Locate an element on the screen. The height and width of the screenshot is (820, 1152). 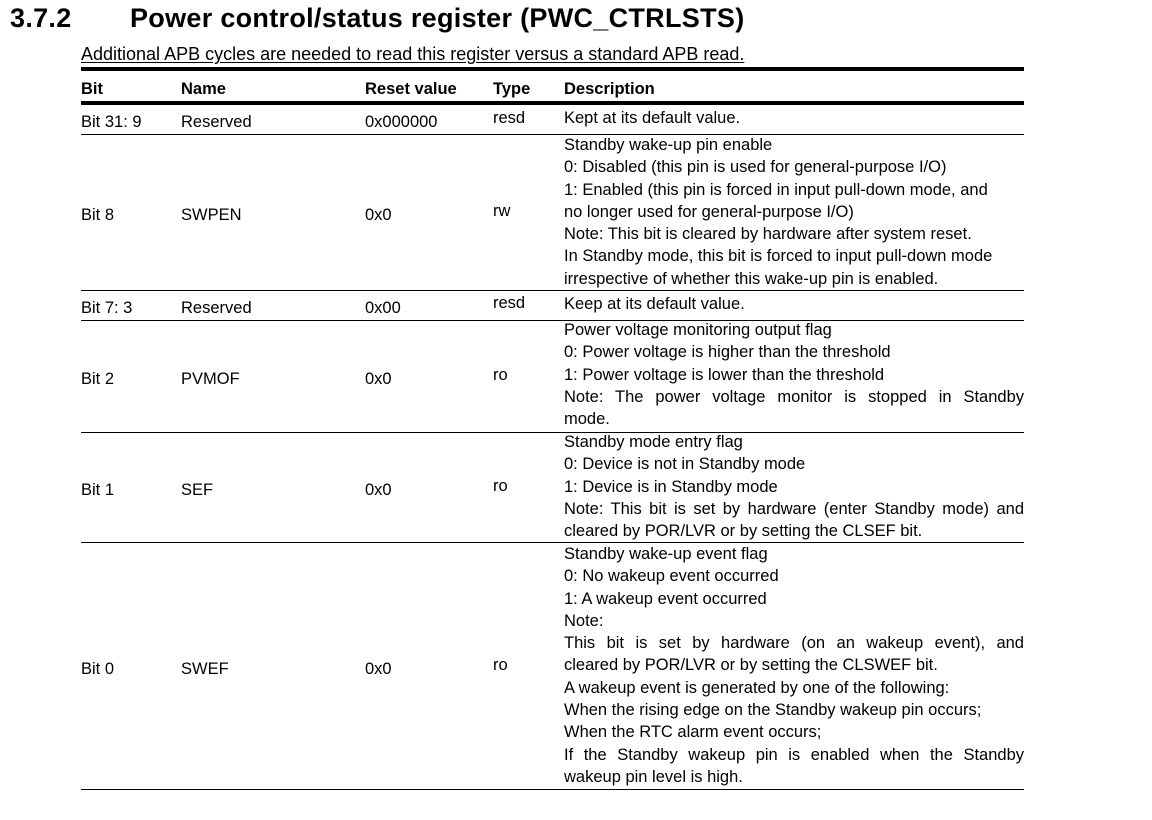
description-line: 0: Device is not in Standby mode is located at coordinates (685, 464).